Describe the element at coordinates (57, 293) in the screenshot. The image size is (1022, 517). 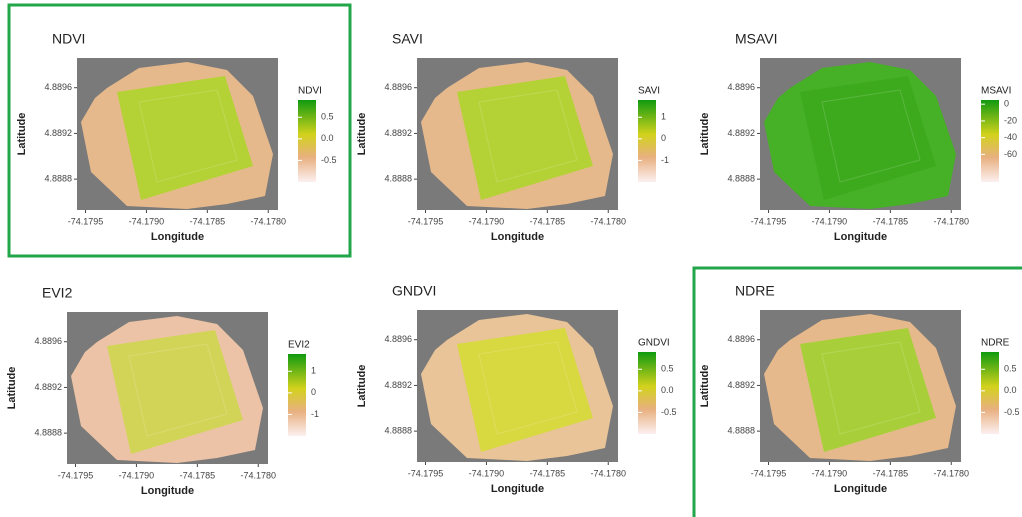
I see `chart-title: EVI2` at that location.